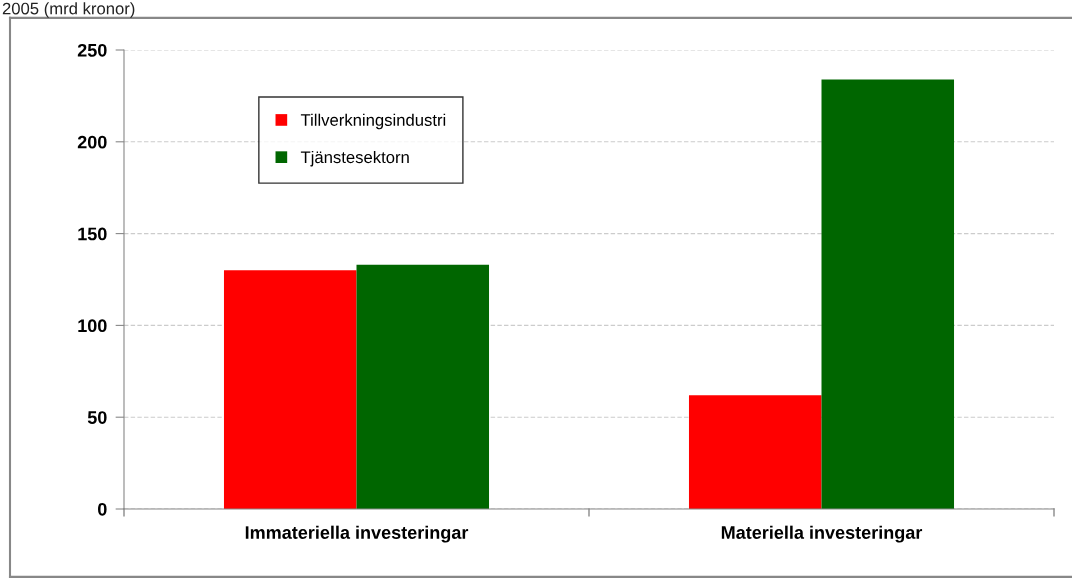 This screenshot has height=578, width=1072. What do you see at coordinates (102, 509) in the screenshot?
I see `y-tick-label: 0` at bounding box center [102, 509].